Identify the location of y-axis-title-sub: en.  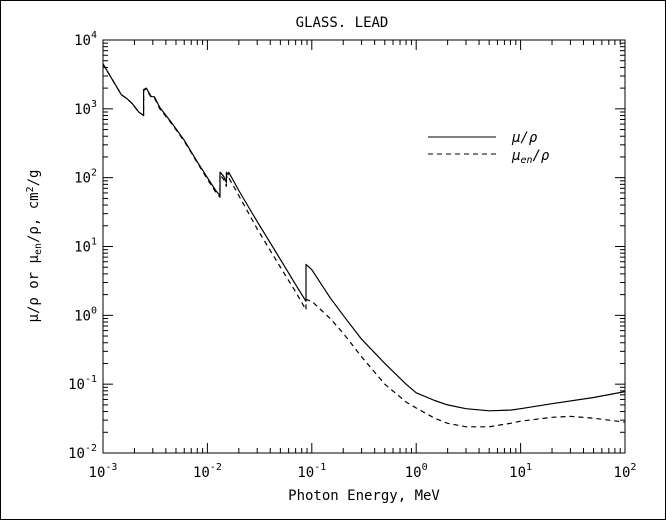
(38, 249).